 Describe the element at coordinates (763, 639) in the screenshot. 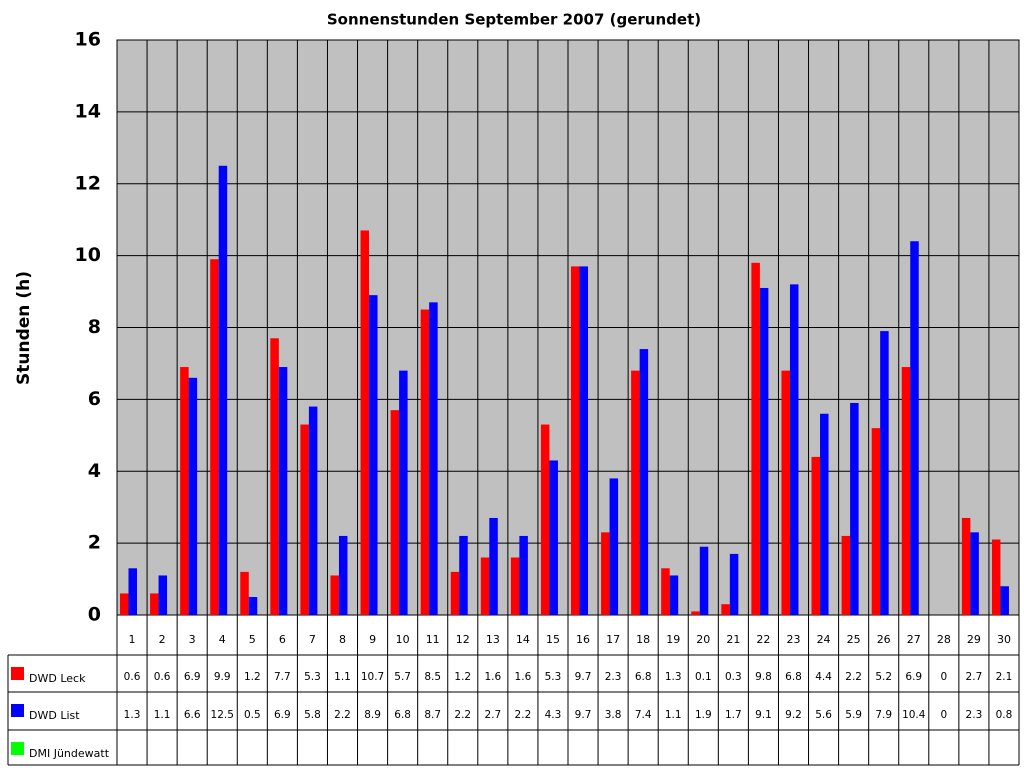

I see `x-tick-label: 22` at that location.